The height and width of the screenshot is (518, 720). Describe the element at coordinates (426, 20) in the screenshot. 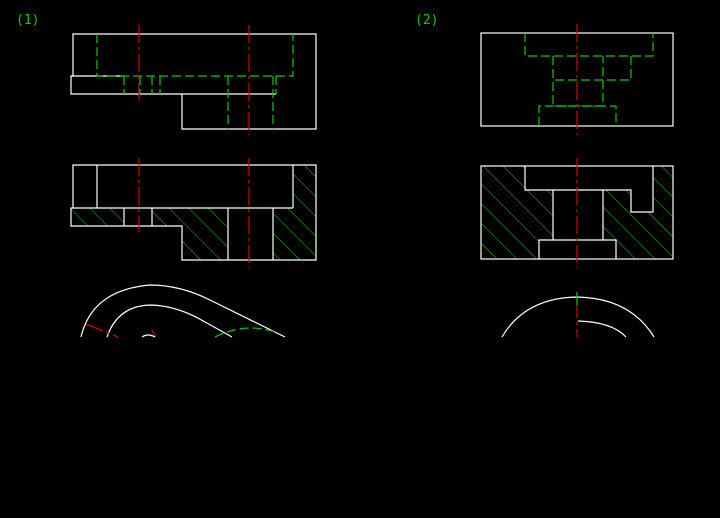

I see `label-figure-2: (2)` at that location.